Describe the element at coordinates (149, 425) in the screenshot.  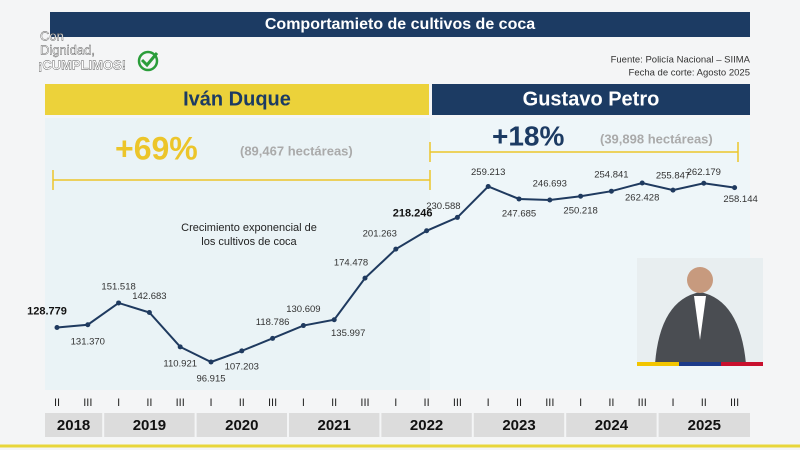
I see `year-label: 2019` at that location.